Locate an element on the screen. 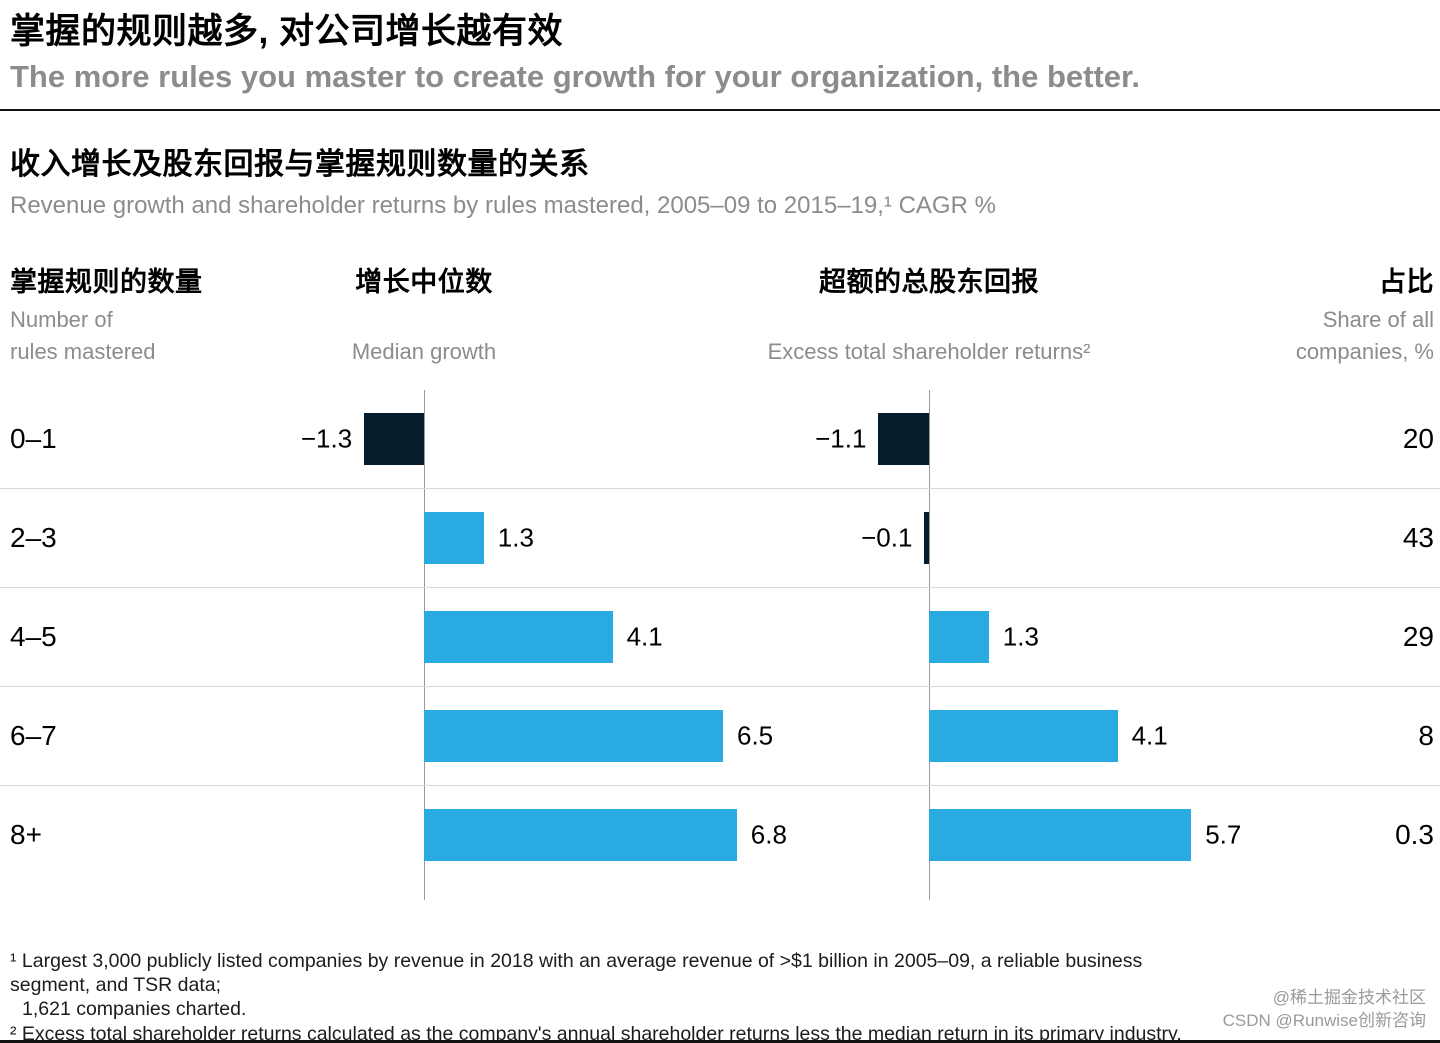  share-value: 20 is located at coordinates (1418, 438).